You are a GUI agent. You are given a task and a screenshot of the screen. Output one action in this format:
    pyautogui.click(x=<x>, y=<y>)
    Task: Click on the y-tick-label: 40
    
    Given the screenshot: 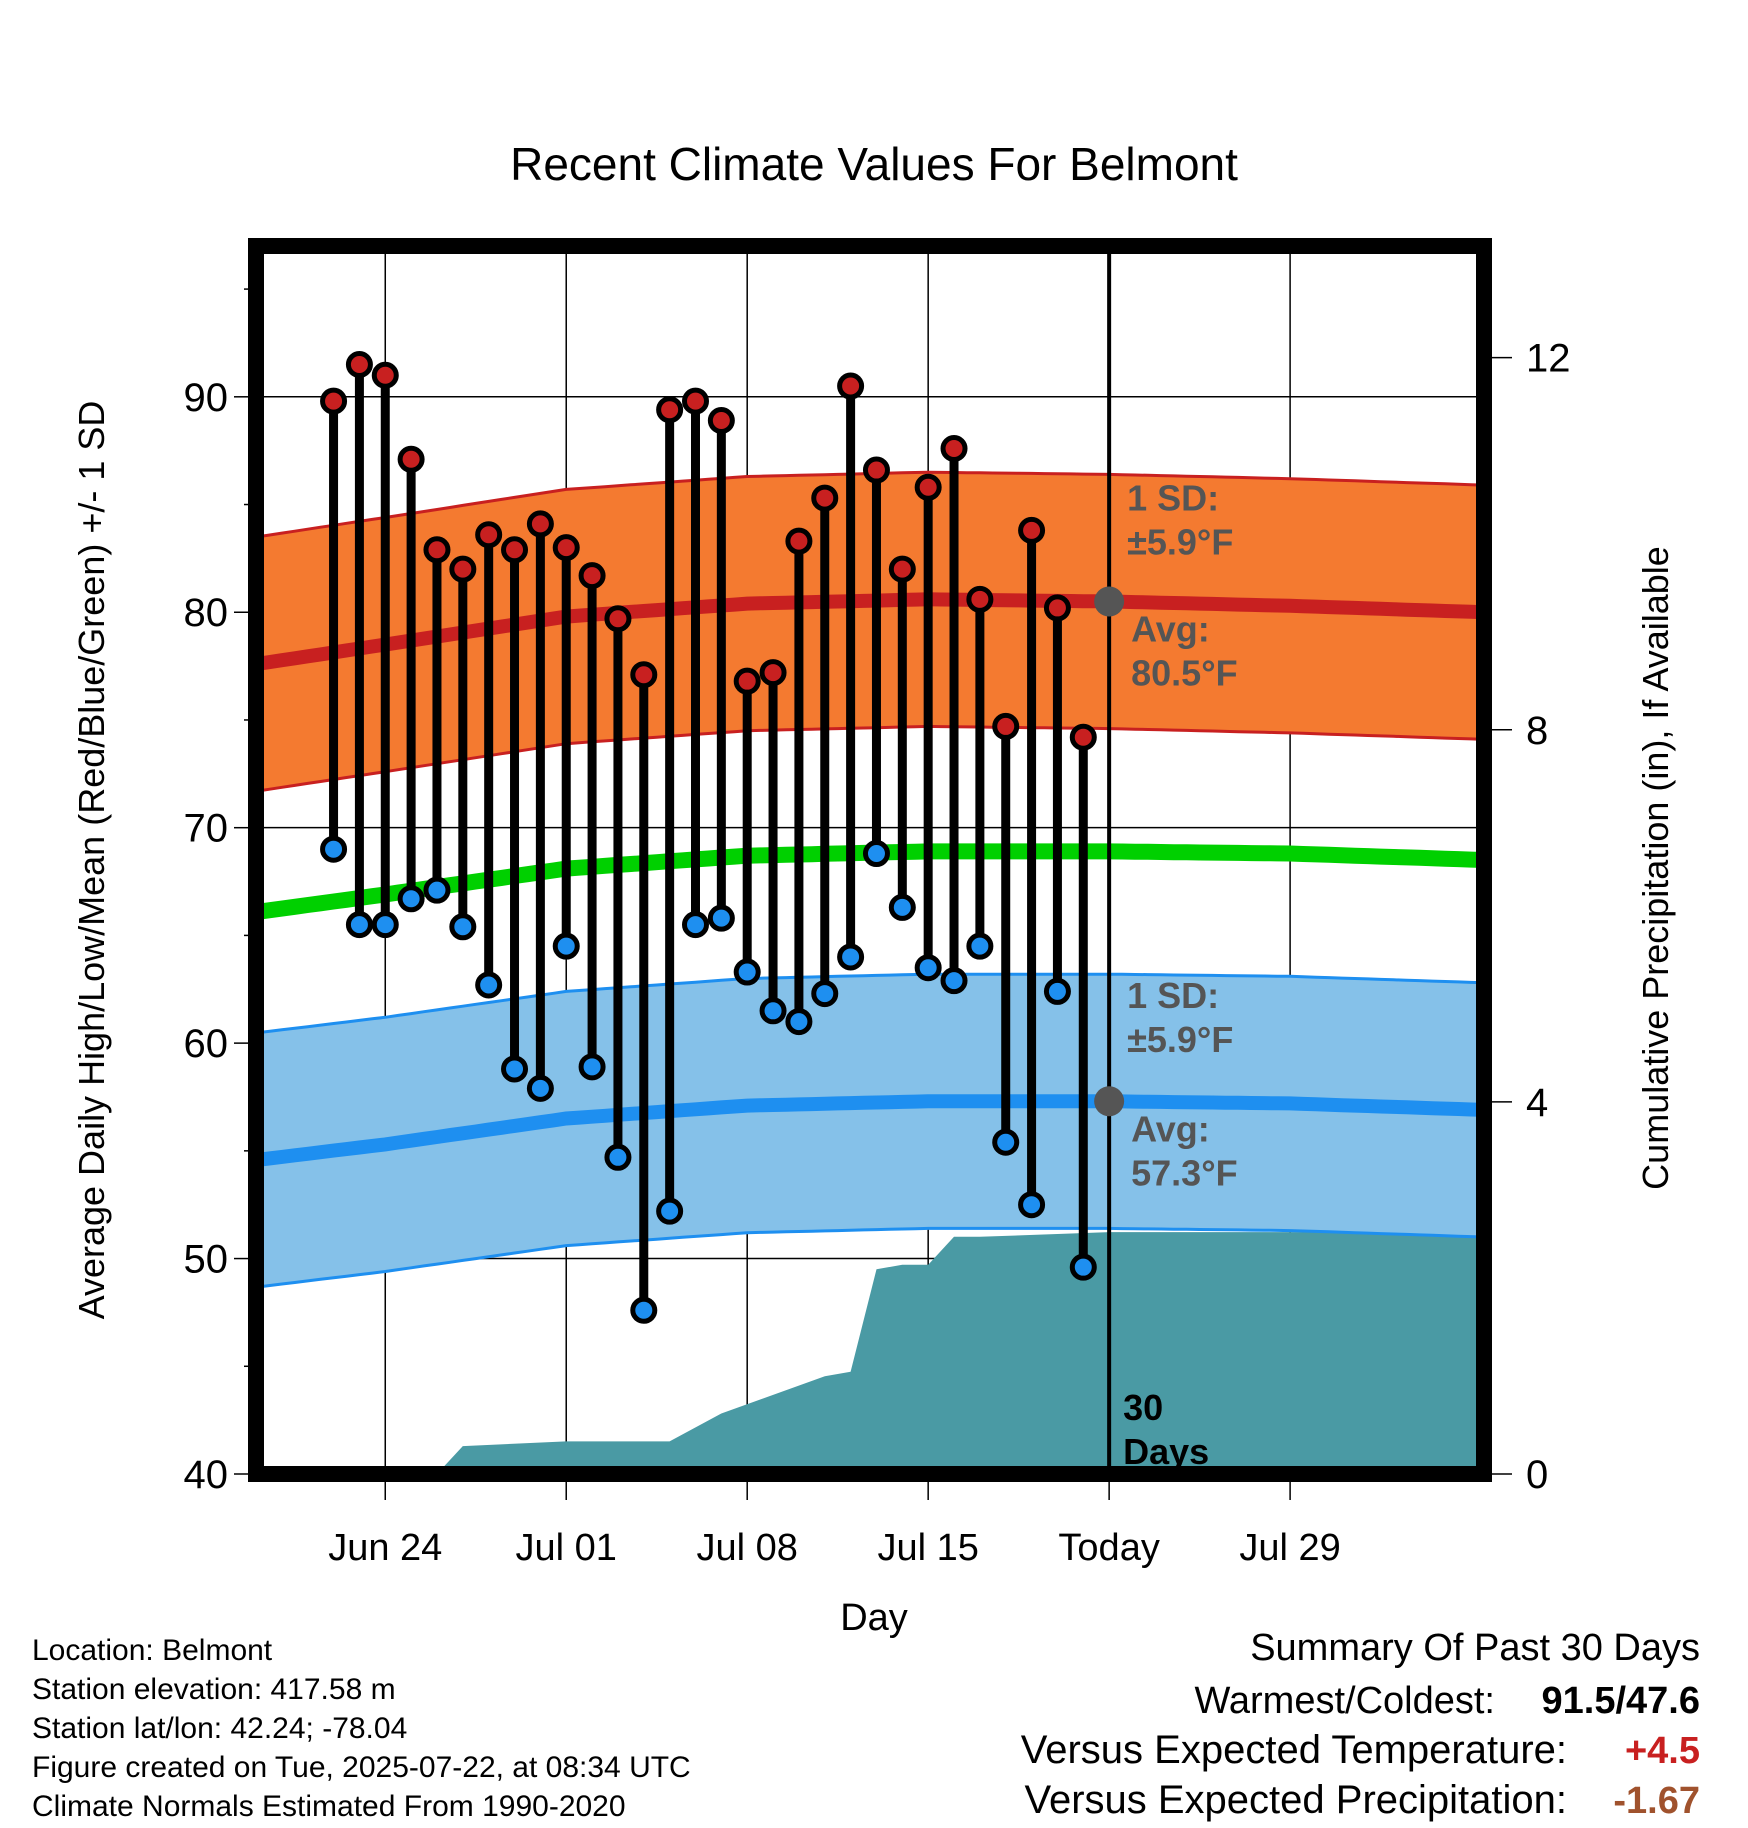 What is the action you would take?
    pyautogui.click(x=206, y=1475)
    